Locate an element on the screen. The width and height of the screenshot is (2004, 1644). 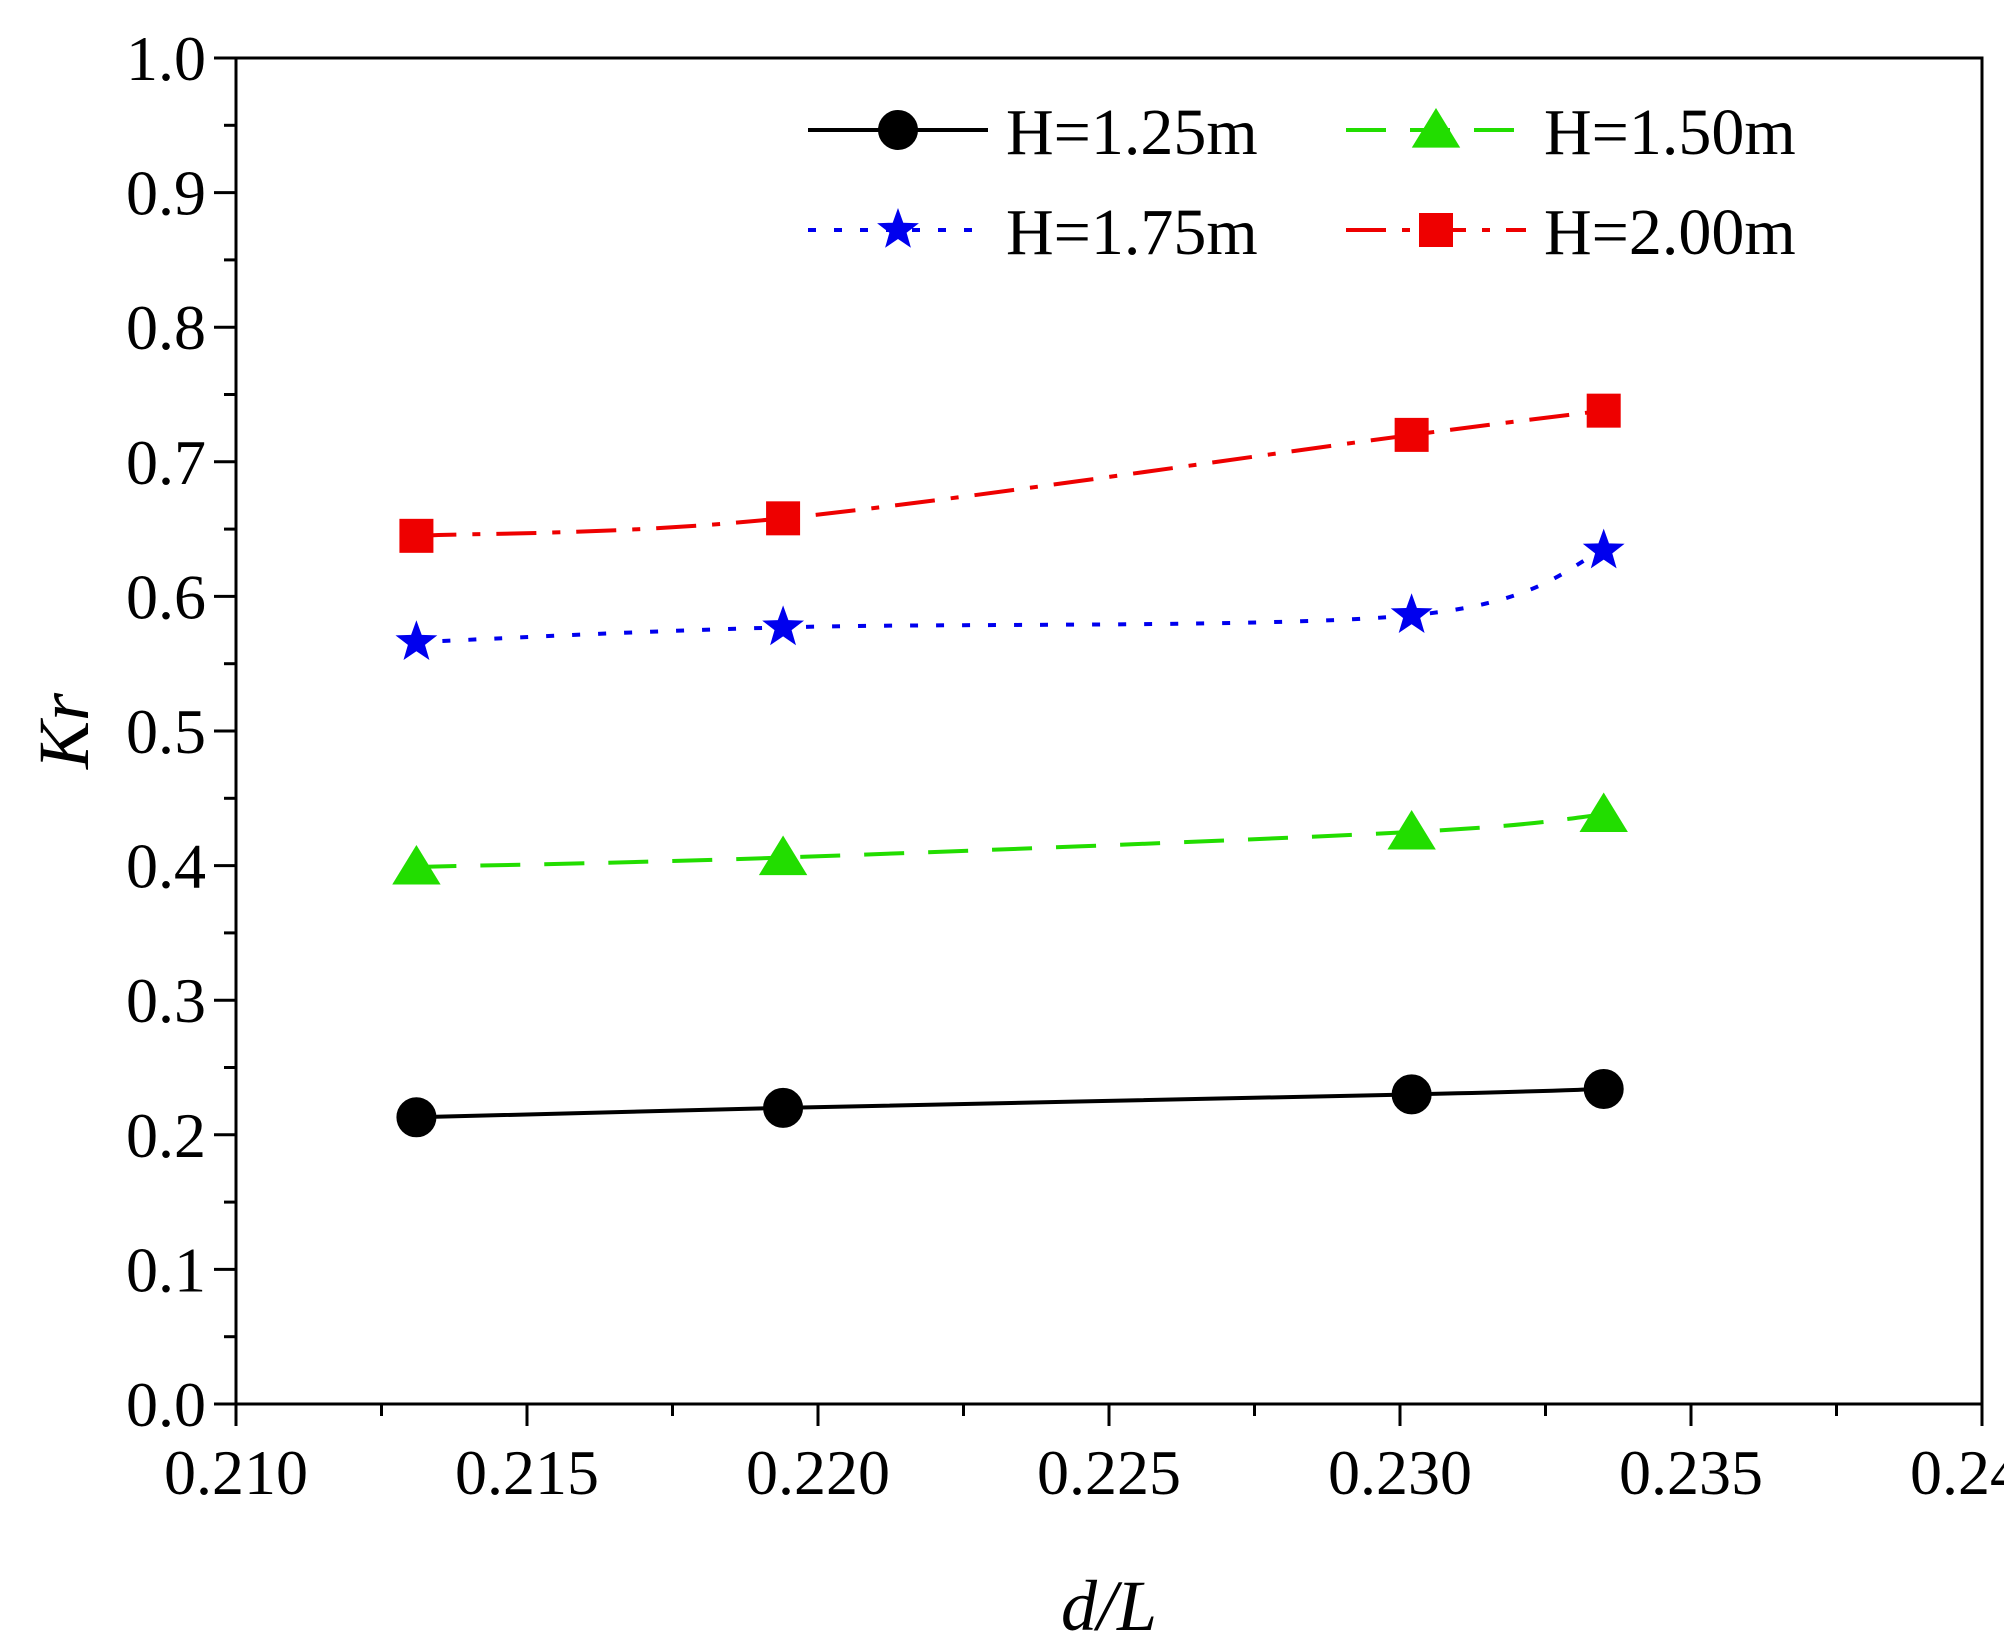
y-tick-label: 0.7 is located at coordinates (166, 462).